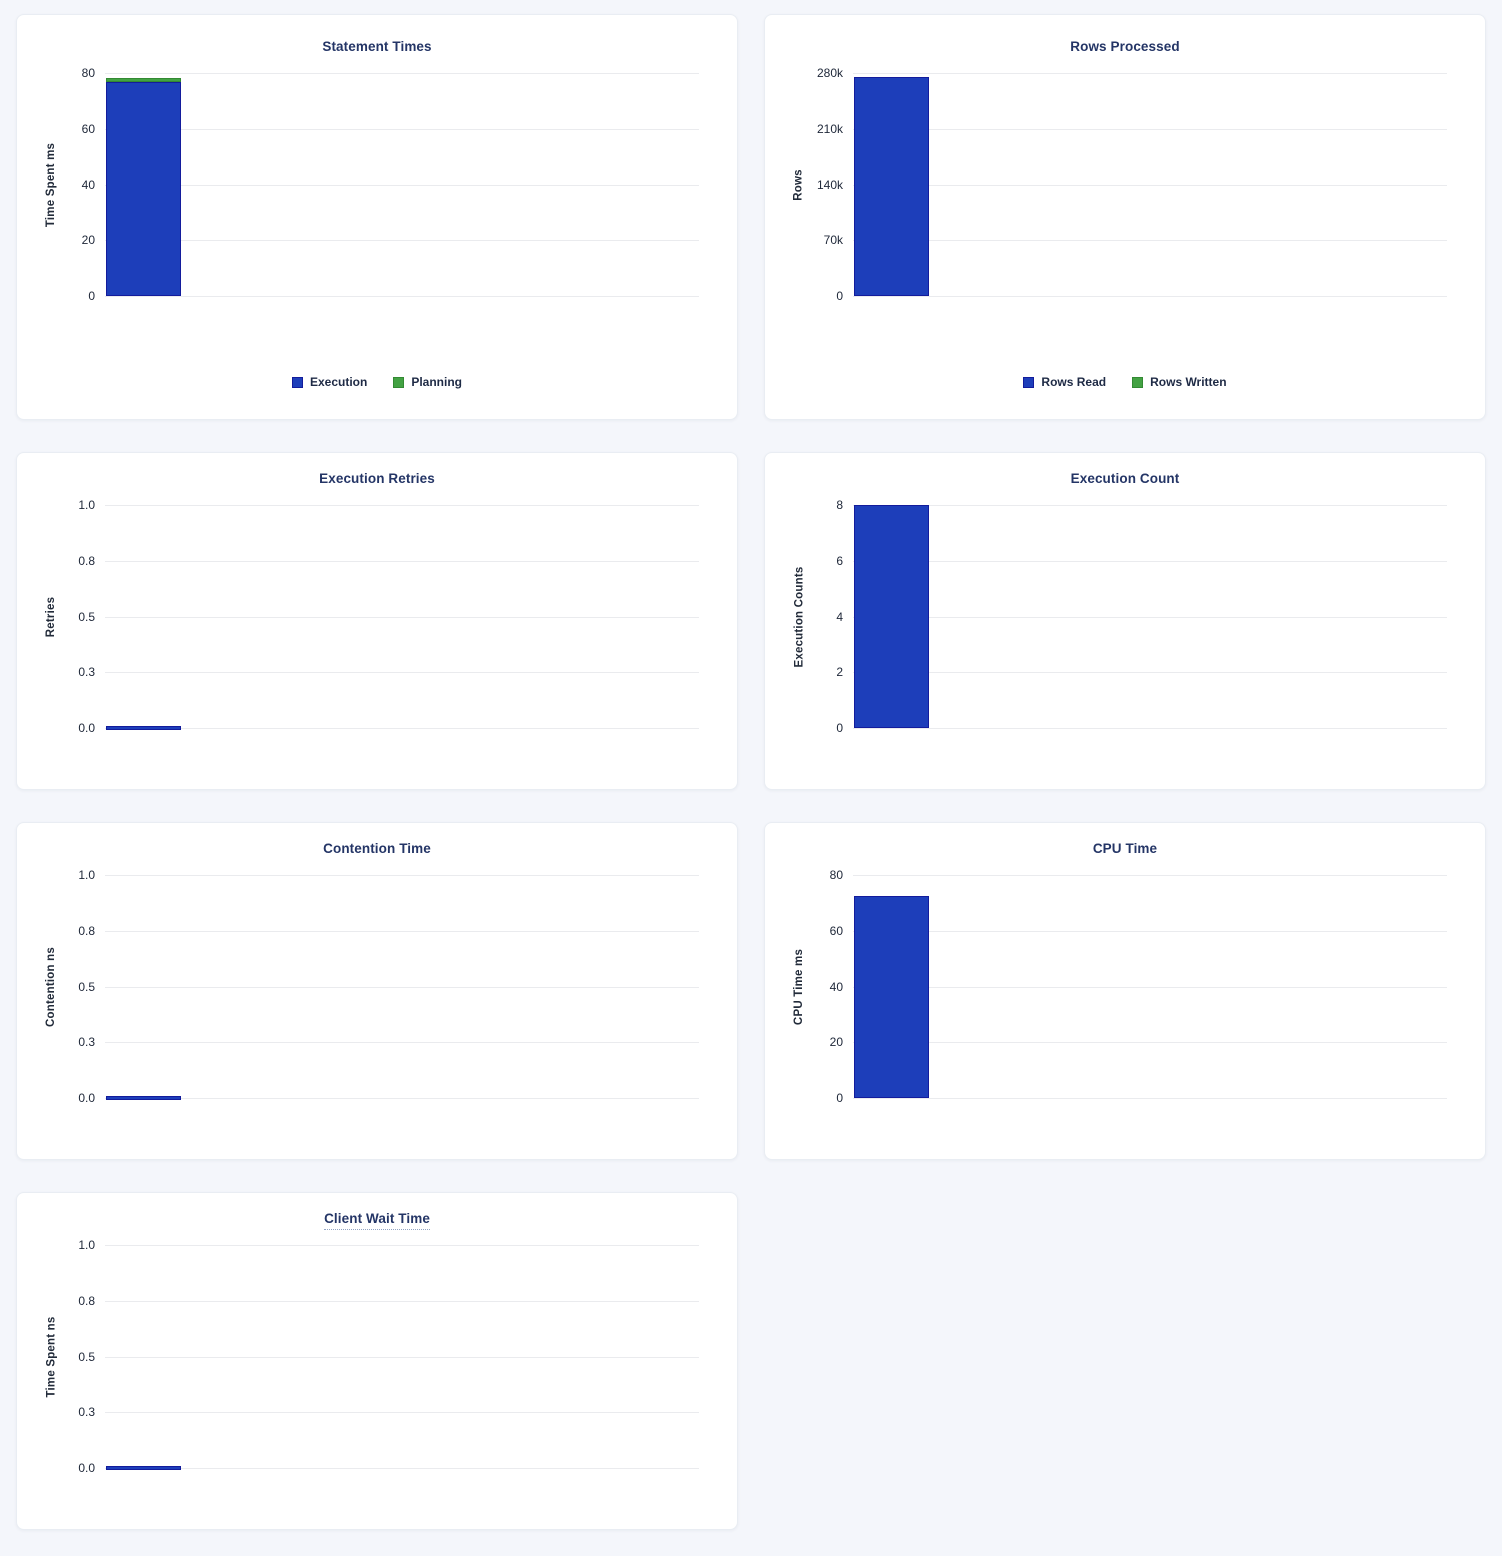  I want to click on y-tick-label: 60, so click(88, 128).